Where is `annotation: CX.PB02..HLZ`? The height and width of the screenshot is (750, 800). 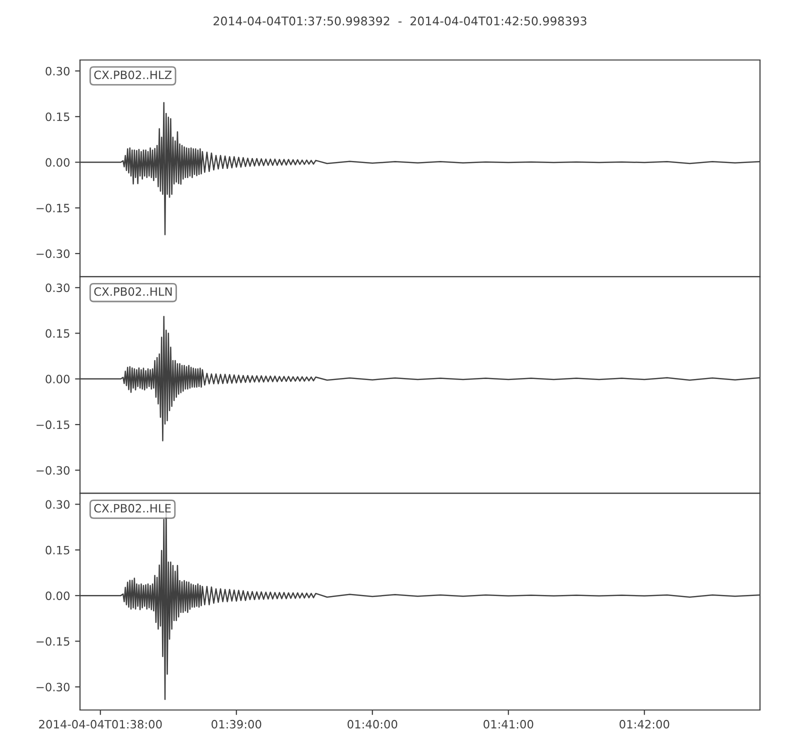
annotation: CX.PB02..HLZ is located at coordinates (133, 75).